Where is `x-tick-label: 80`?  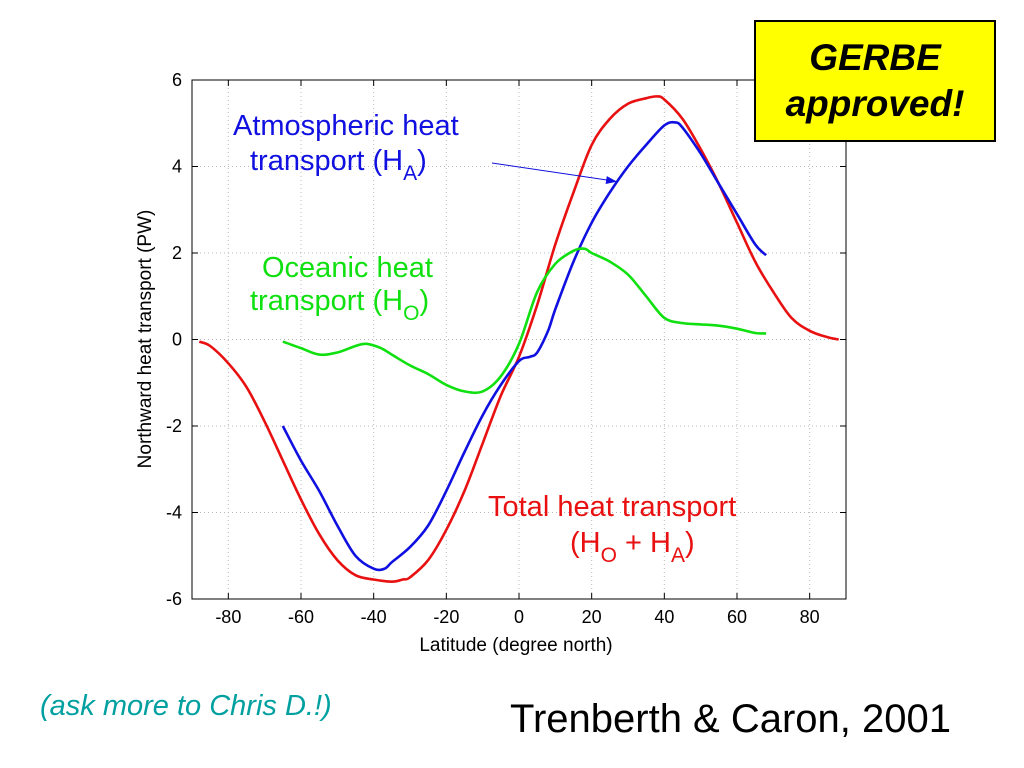
x-tick-label: 80 is located at coordinates (810, 617).